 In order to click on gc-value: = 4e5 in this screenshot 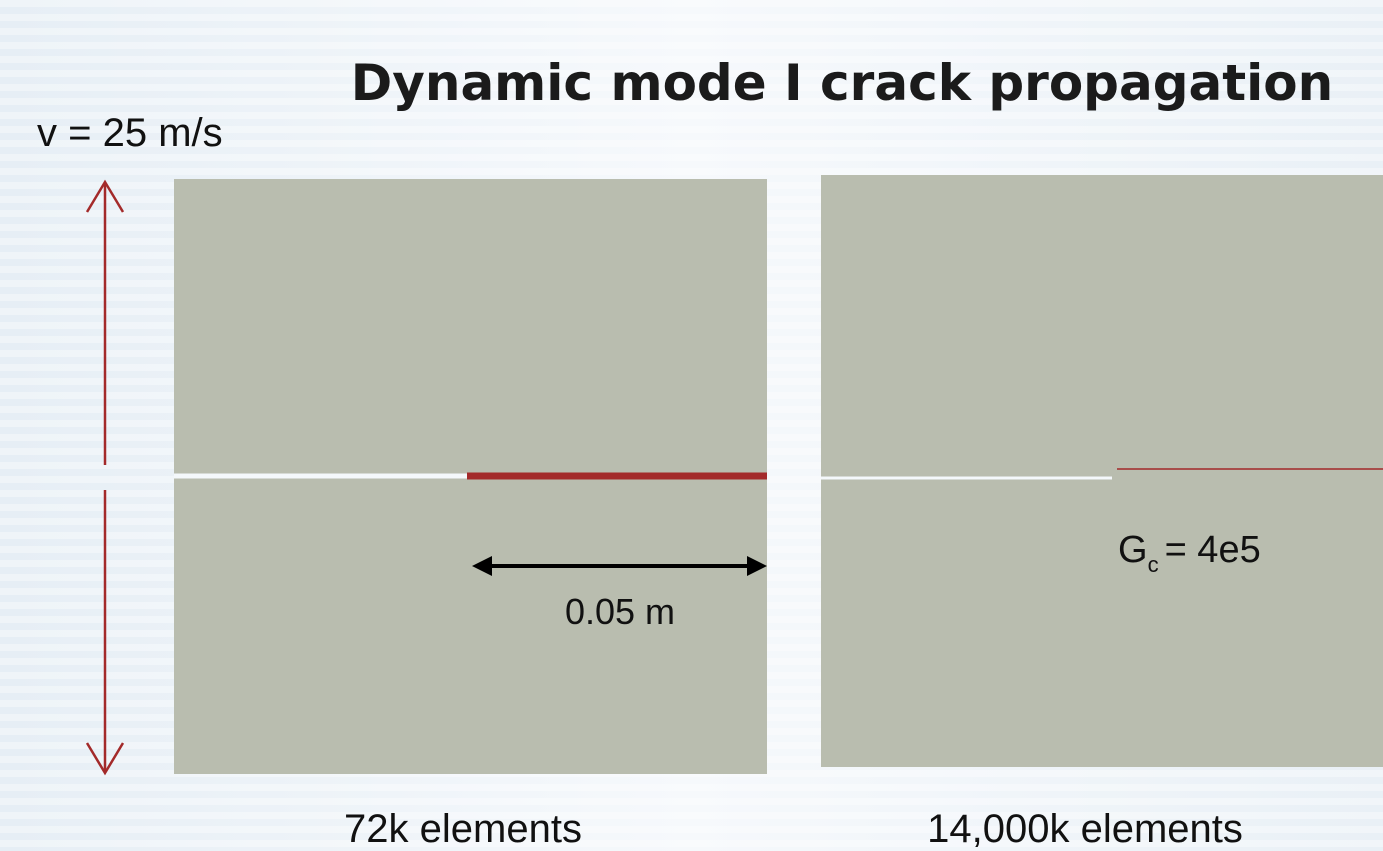, I will do `click(1213, 550)`.